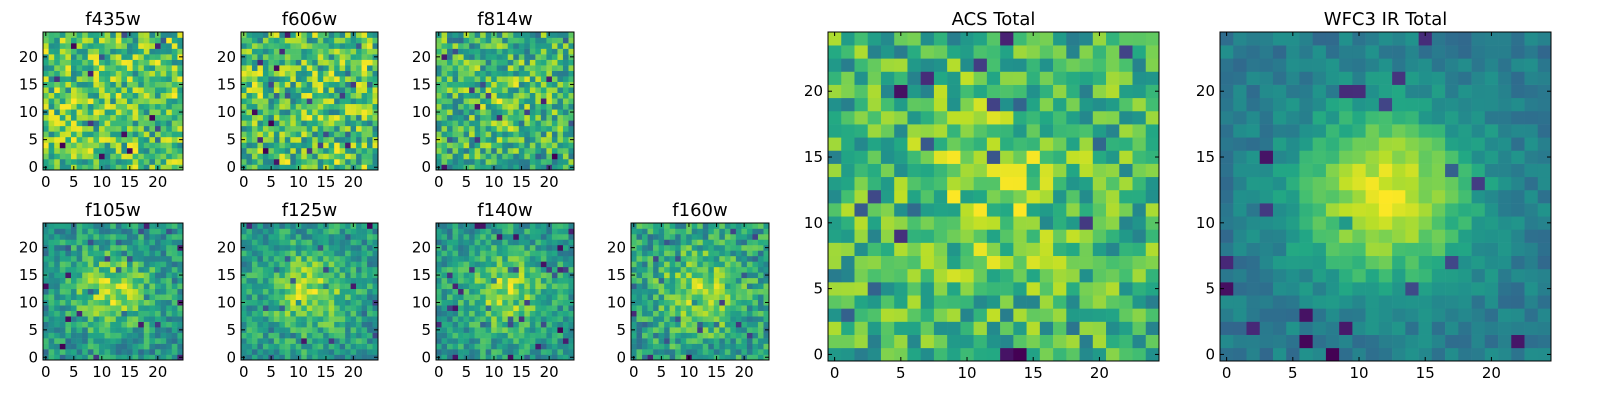 The width and height of the screenshot is (1600, 400). I want to click on y-tick-label: 20, so click(616, 248).